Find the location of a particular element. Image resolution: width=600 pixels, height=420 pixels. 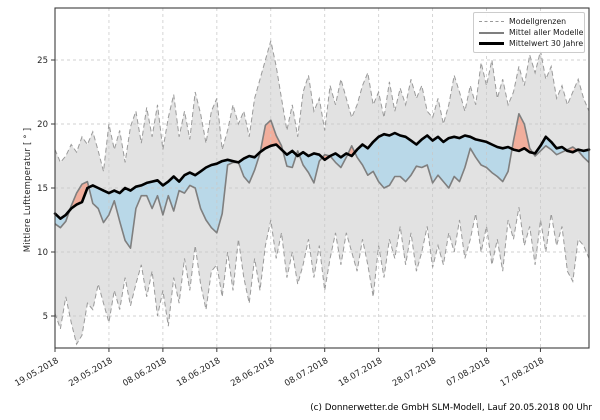

legend-item-climate-mean: Mittelwert 30 Jahre is located at coordinates (531, 43).